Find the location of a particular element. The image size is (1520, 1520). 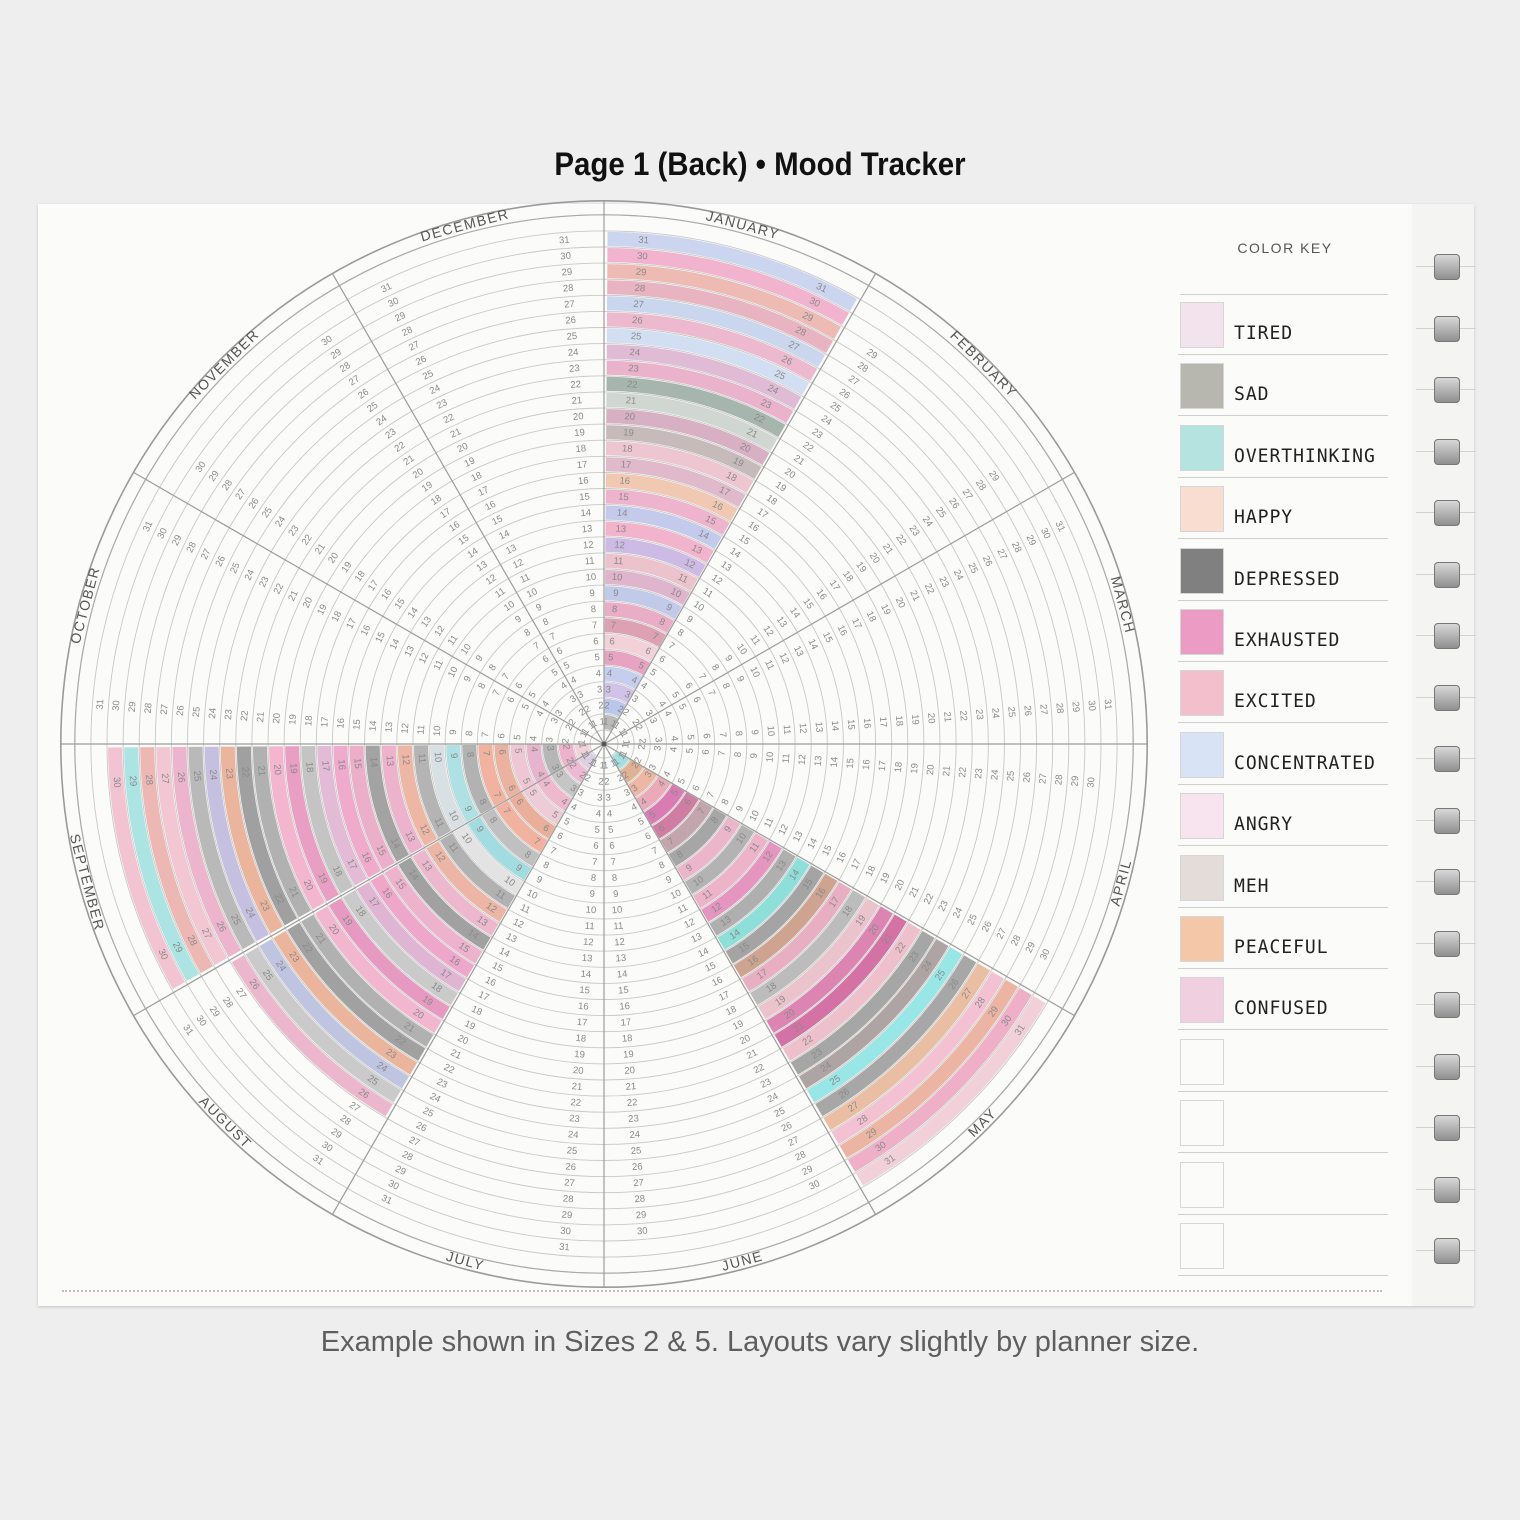

day-number: 9 is located at coordinates (754, 732).